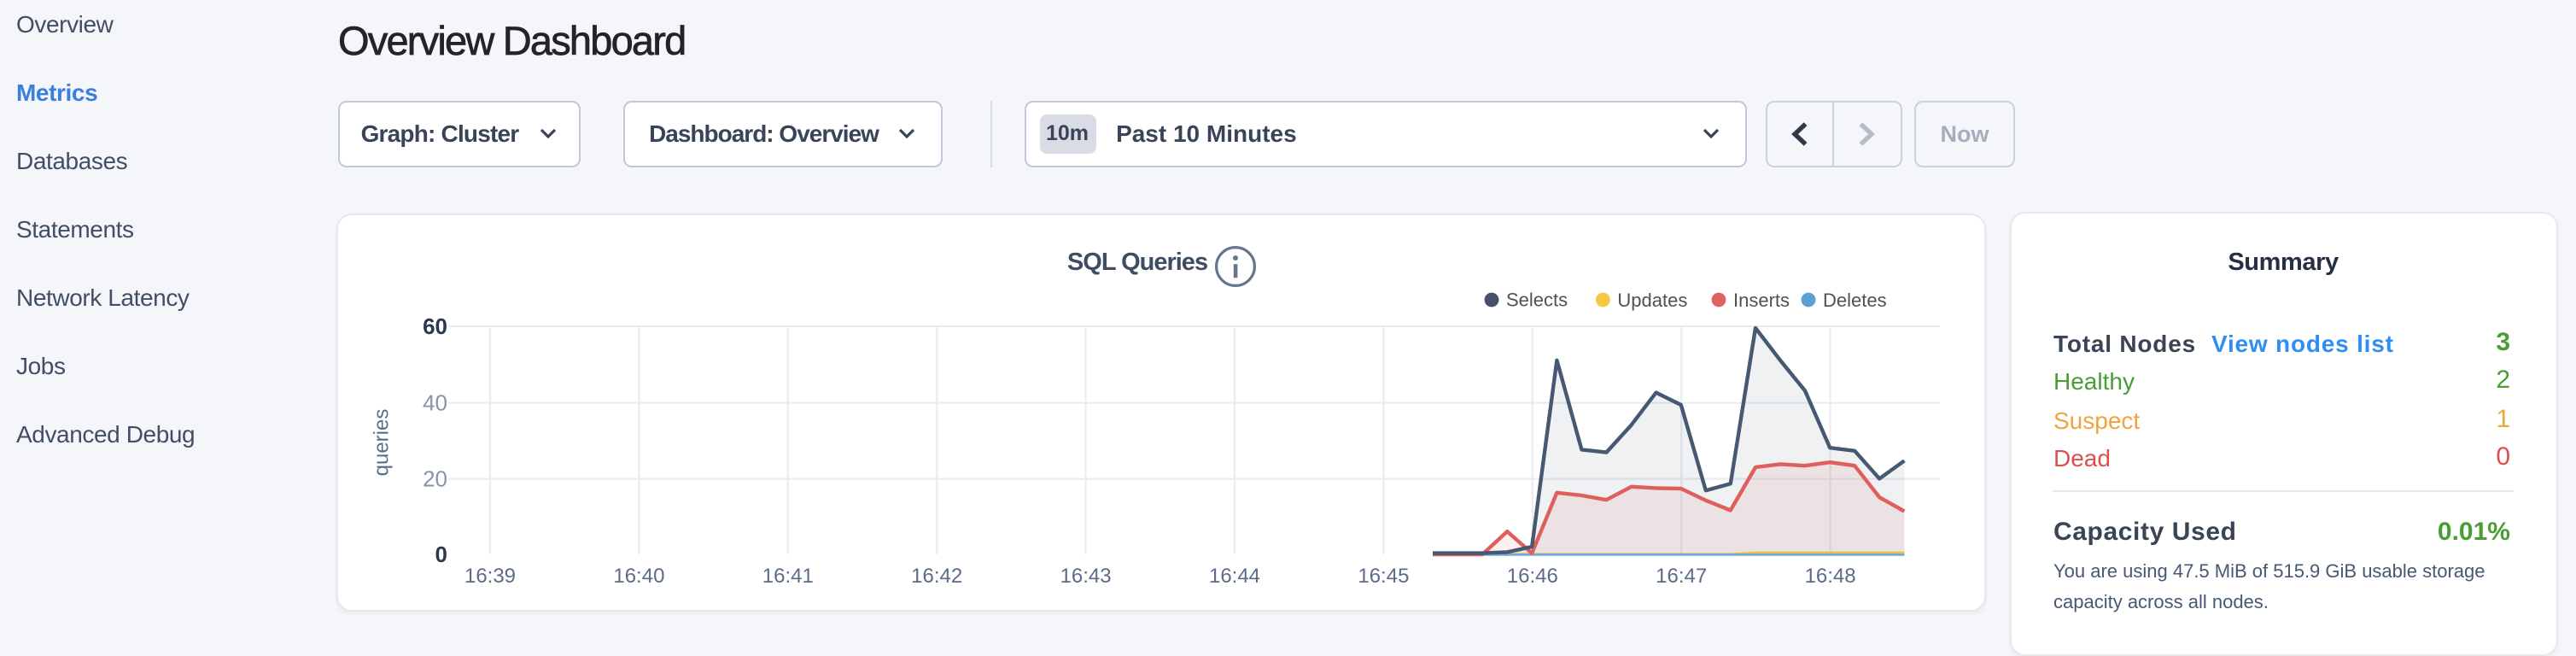 The height and width of the screenshot is (656, 2576). What do you see at coordinates (1234, 575) in the screenshot?
I see `svg-text: 16:44` at bounding box center [1234, 575].